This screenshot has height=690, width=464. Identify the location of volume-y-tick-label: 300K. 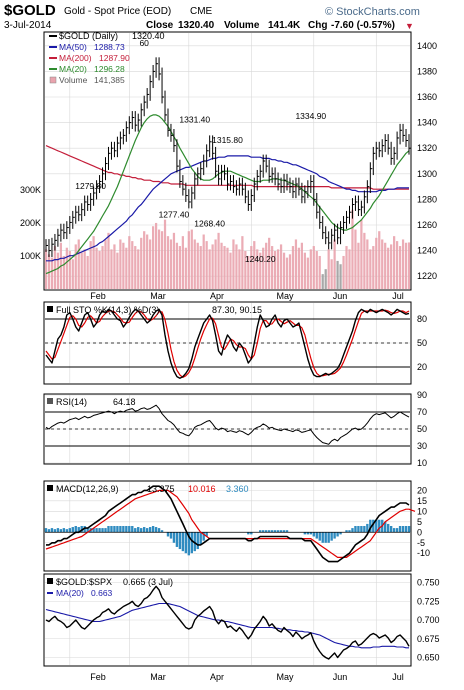
(30, 190).